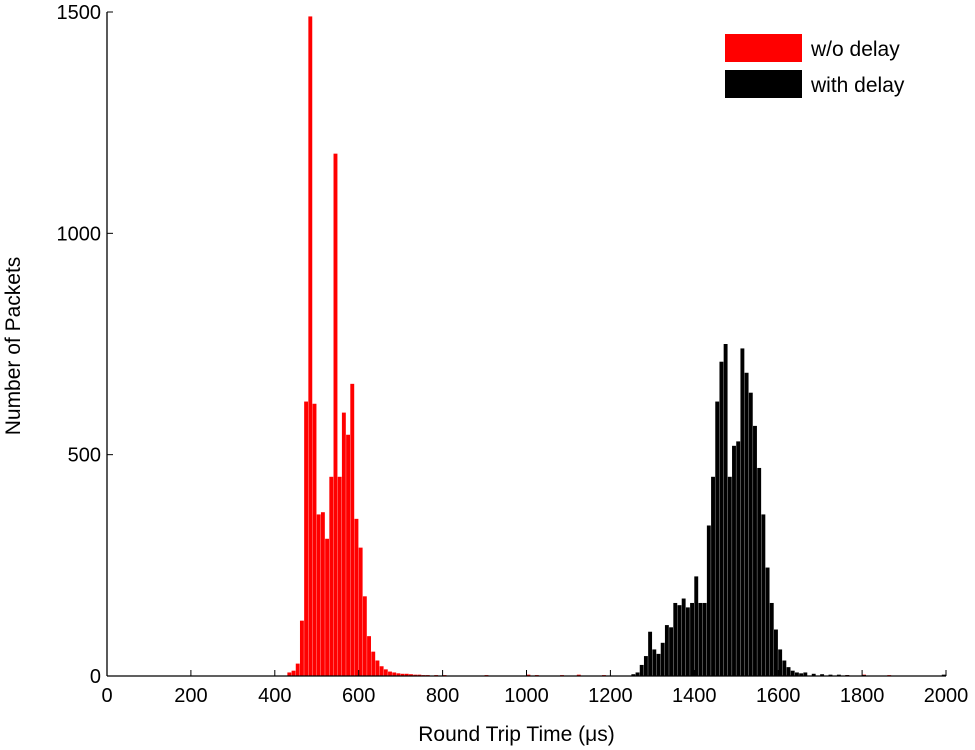 This screenshot has height=750, width=975. I want to click on y-tick-label: 0, so click(95, 677).